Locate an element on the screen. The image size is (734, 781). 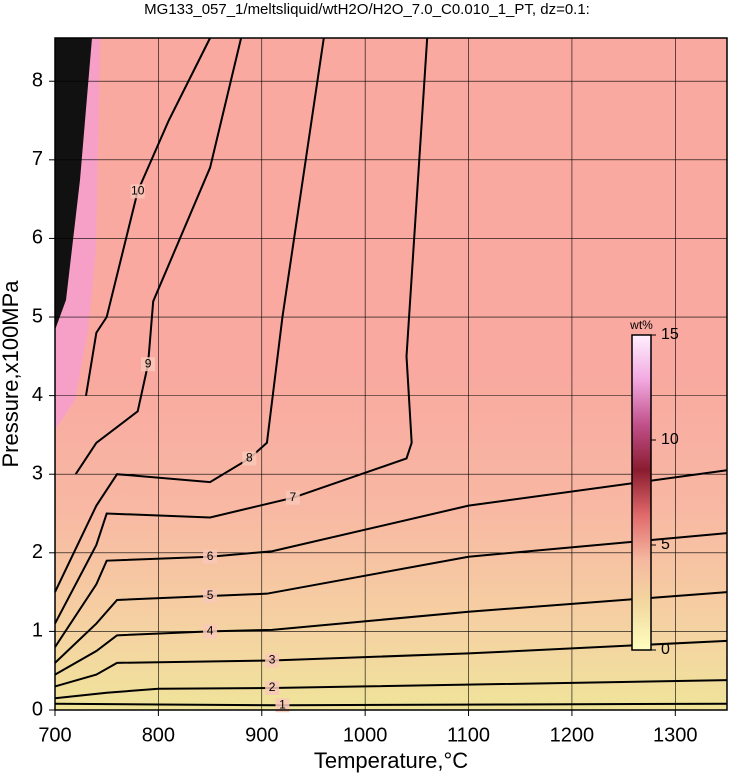
x-tick-label: 800 is located at coordinates (158, 735).